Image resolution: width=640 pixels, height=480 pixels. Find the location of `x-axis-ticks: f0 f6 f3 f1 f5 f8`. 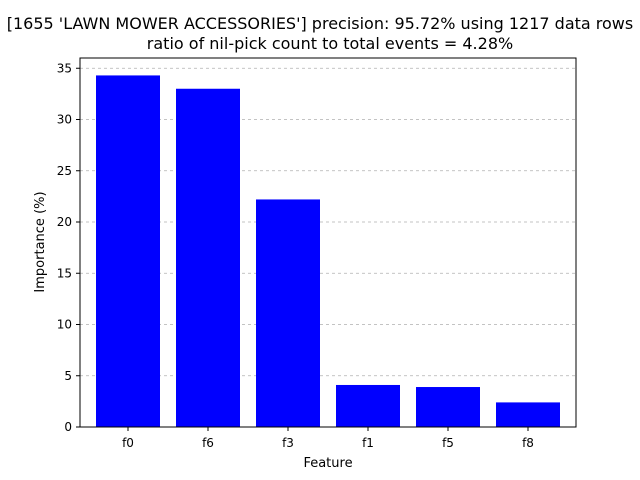

x-axis-ticks: f0 f6 f3 f1 f5 f8 is located at coordinates (328, 438).